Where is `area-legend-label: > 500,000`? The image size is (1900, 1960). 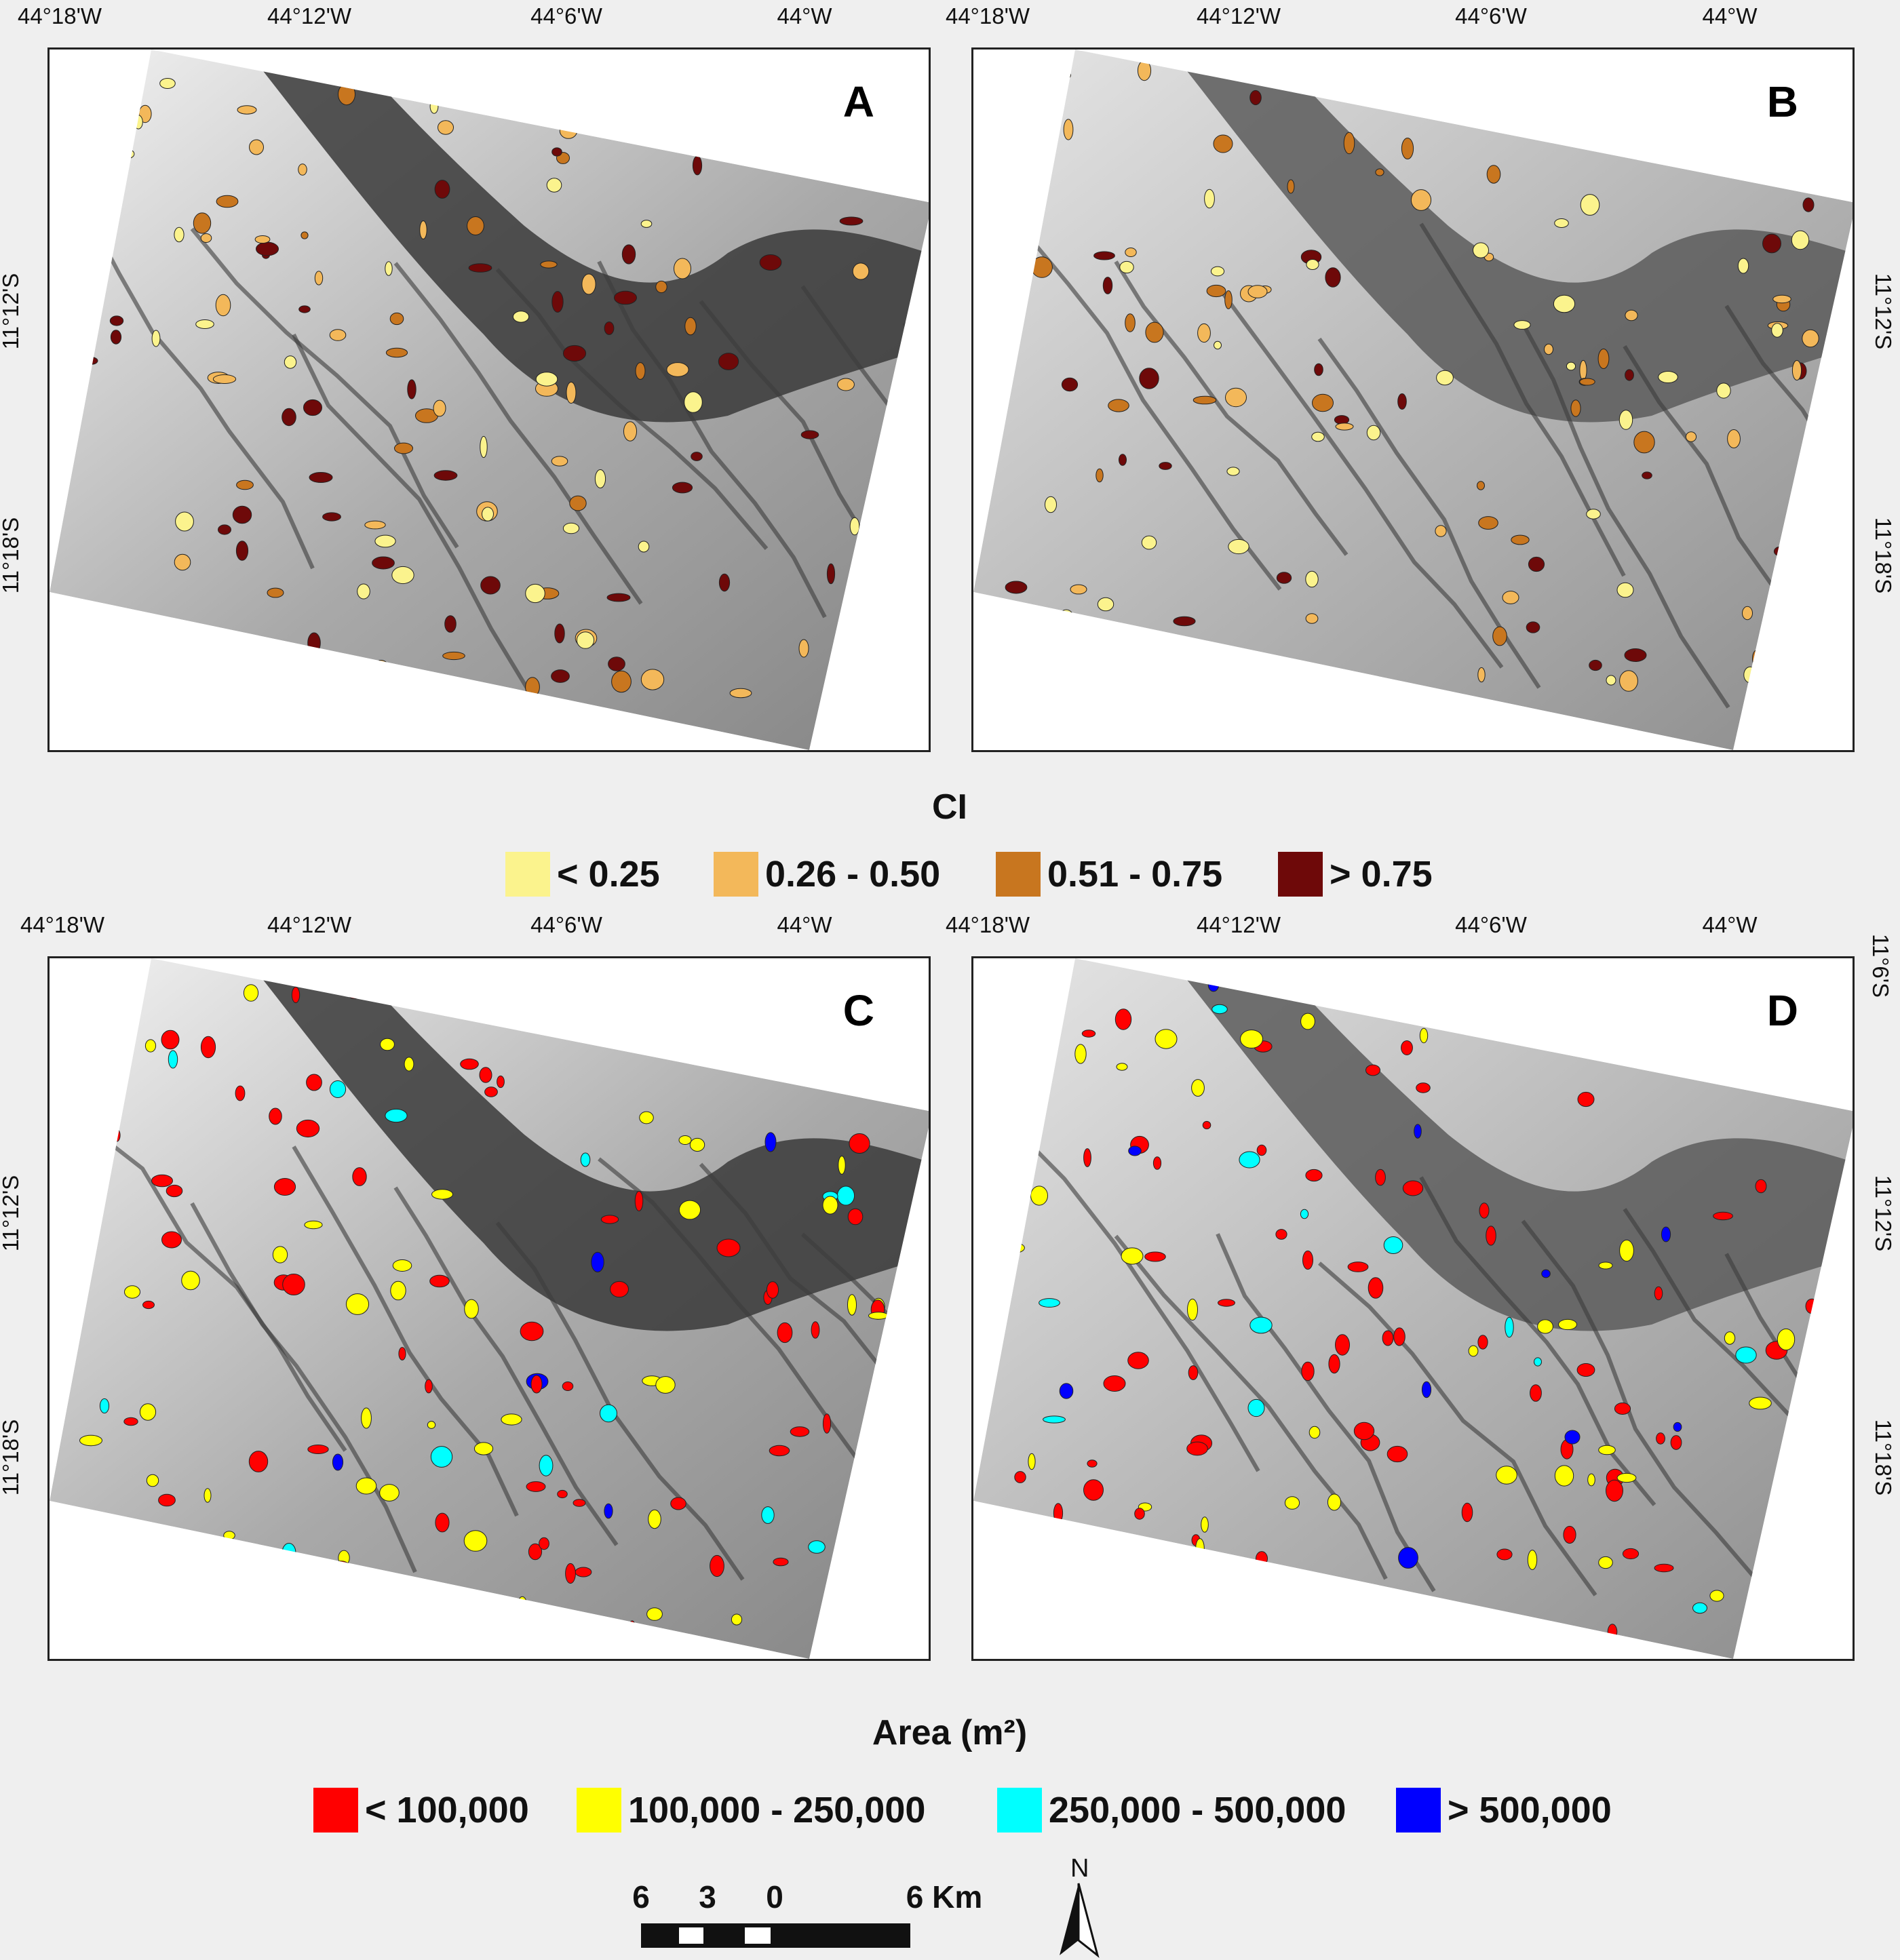 area-legend-label: > 500,000 is located at coordinates (1530, 1810).